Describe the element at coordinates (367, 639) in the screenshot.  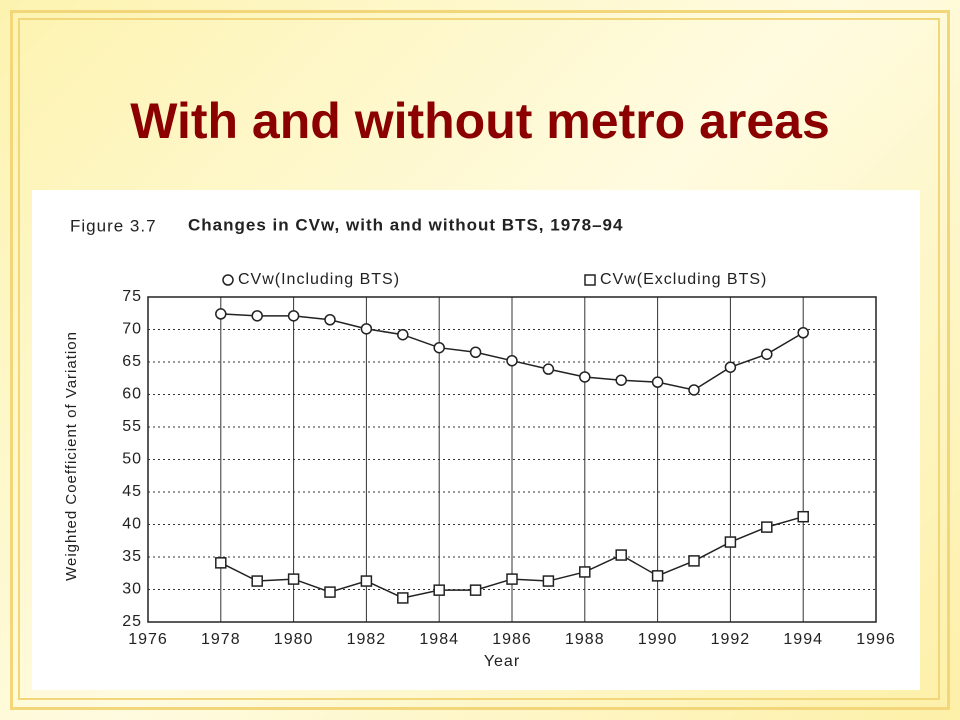
I see `x-tick-label: 1982` at that location.